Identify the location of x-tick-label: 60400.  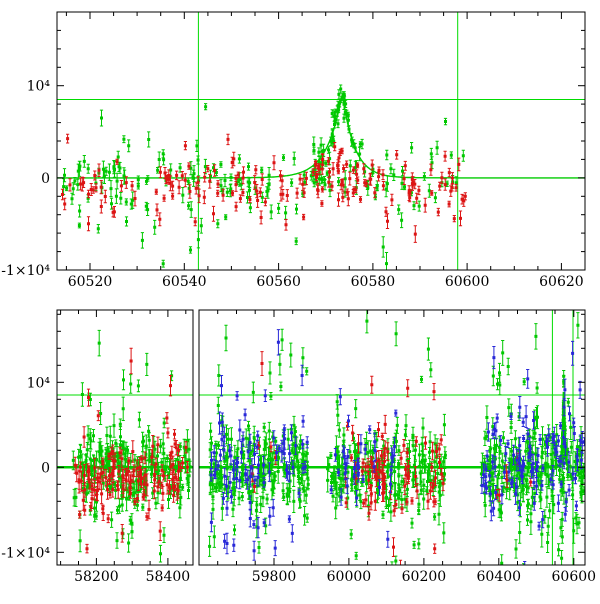
(499, 577).